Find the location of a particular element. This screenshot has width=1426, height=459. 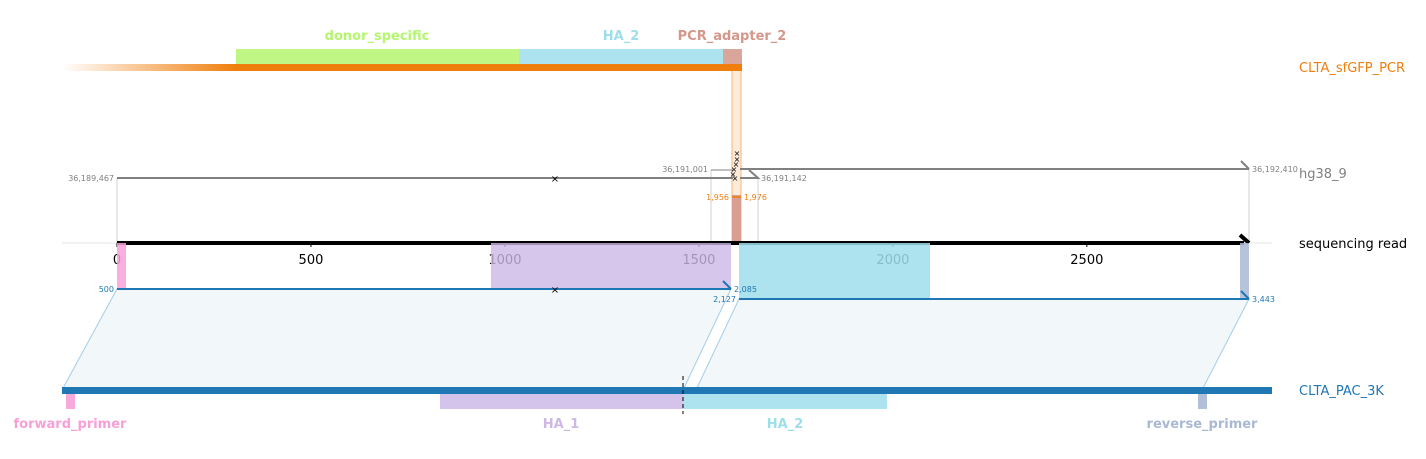

hg38-second-end-flag is located at coordinates (1245, 165).